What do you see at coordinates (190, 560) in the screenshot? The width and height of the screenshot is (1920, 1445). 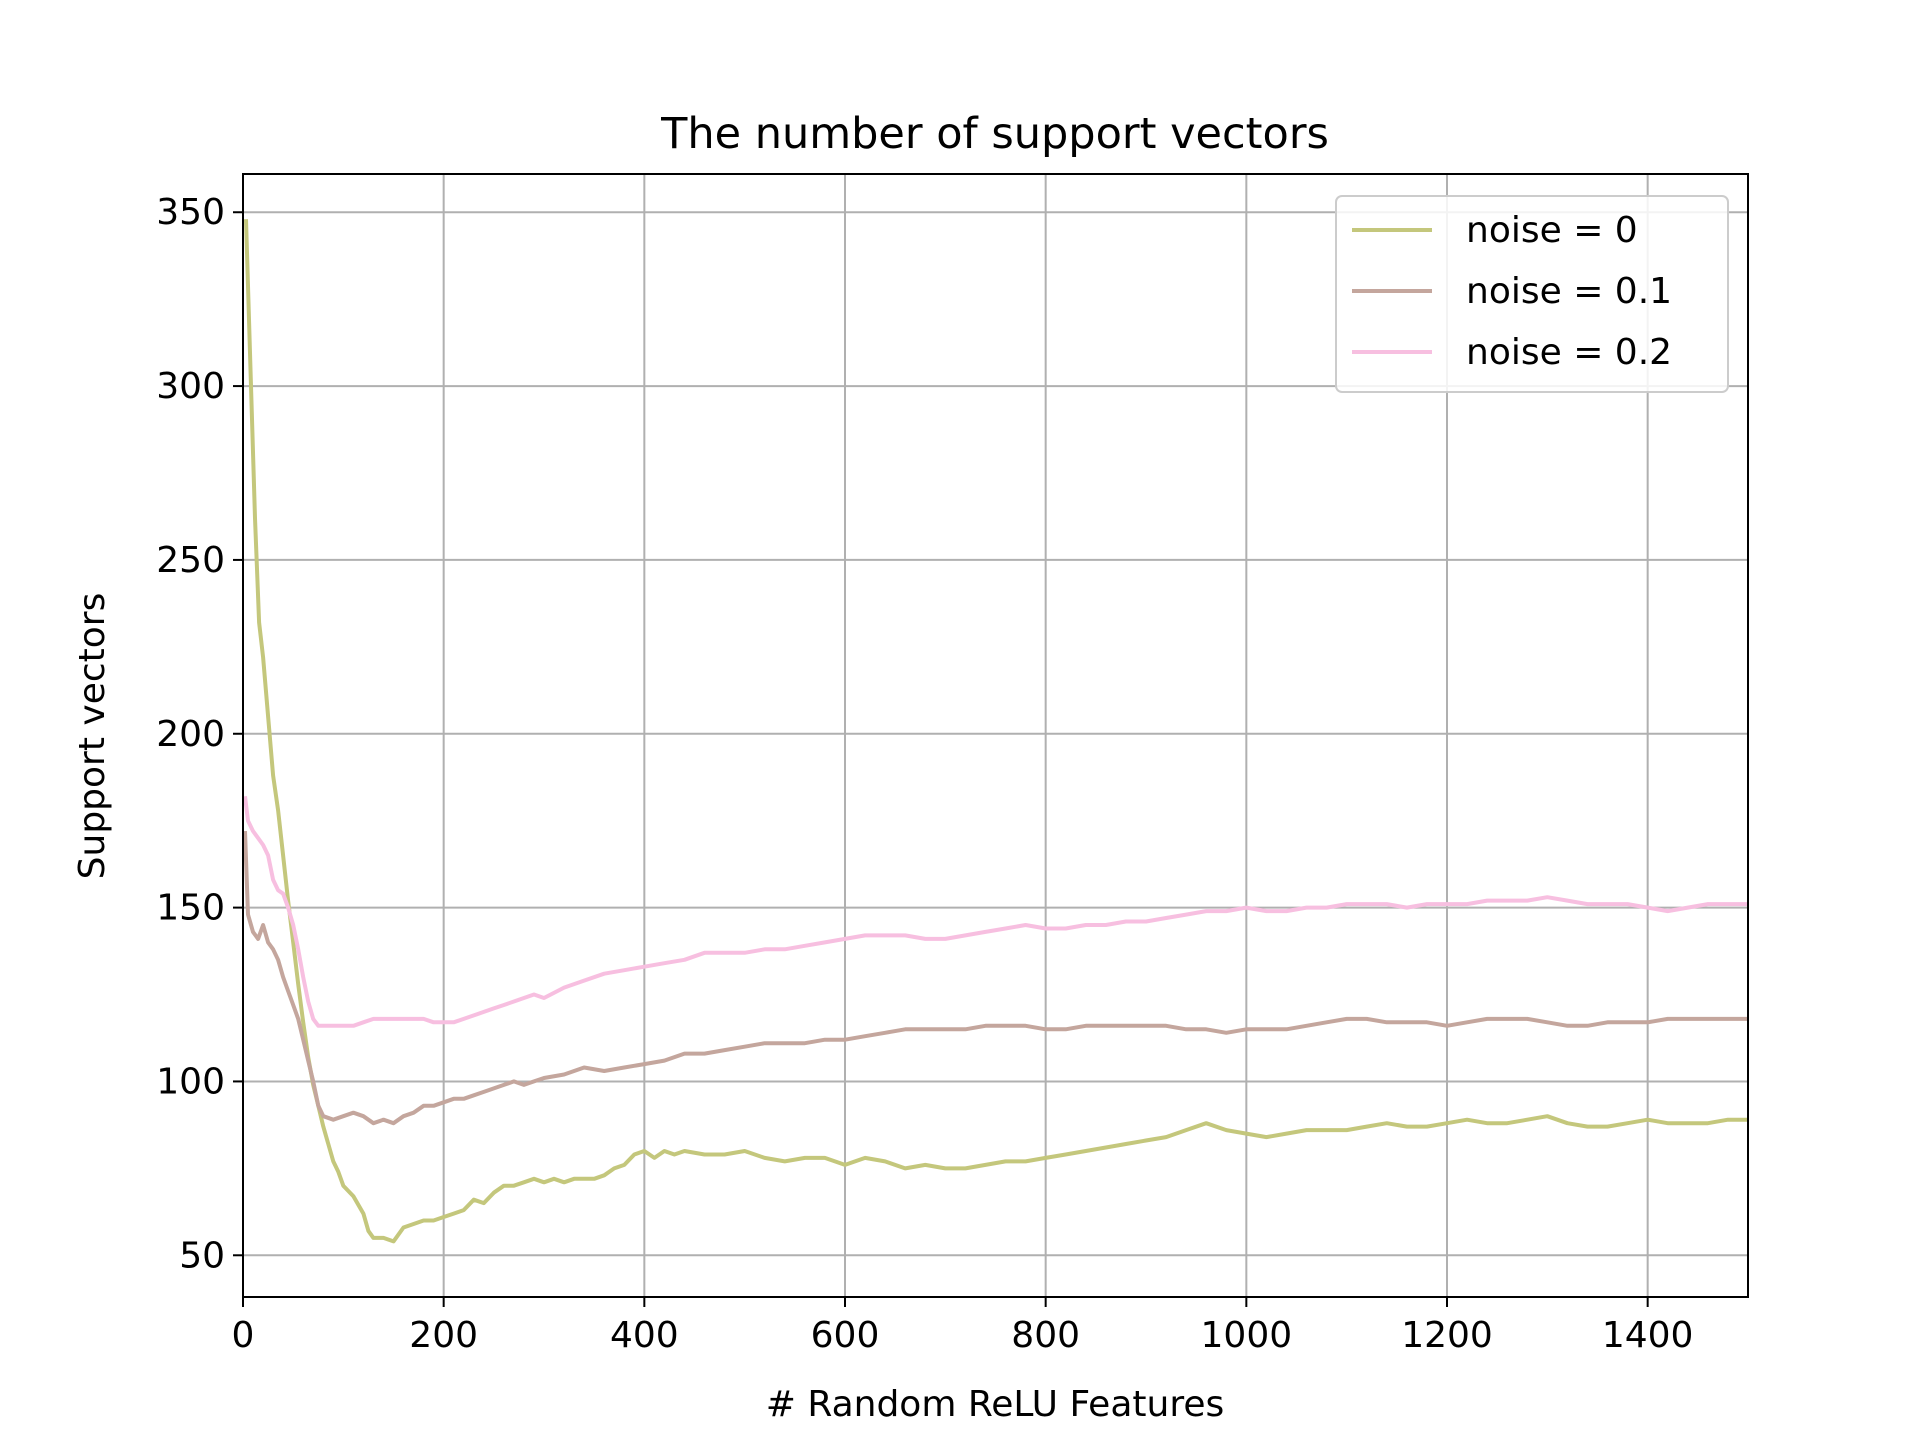 I see `y-tick-label: 250` at bounding box center [190, 560].